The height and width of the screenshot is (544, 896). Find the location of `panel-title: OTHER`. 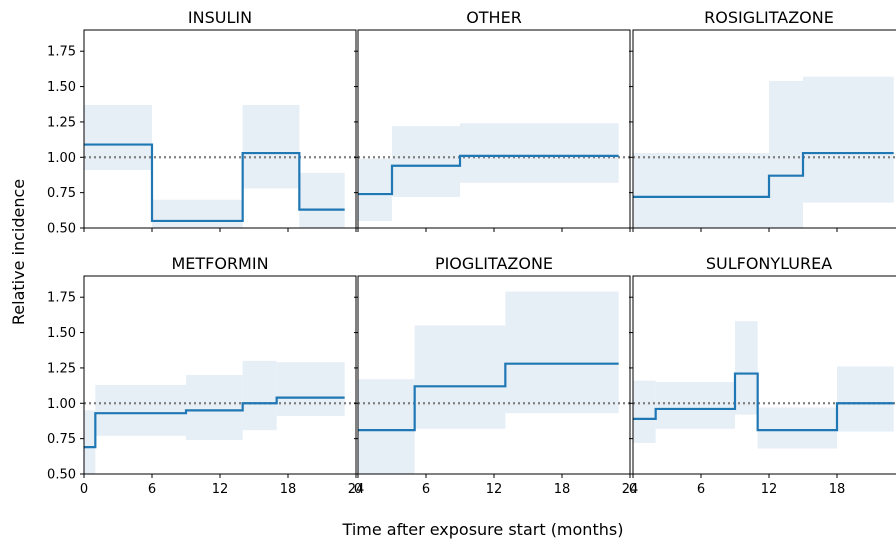

panel-title: OTHER is located at coordinates (494, 17).